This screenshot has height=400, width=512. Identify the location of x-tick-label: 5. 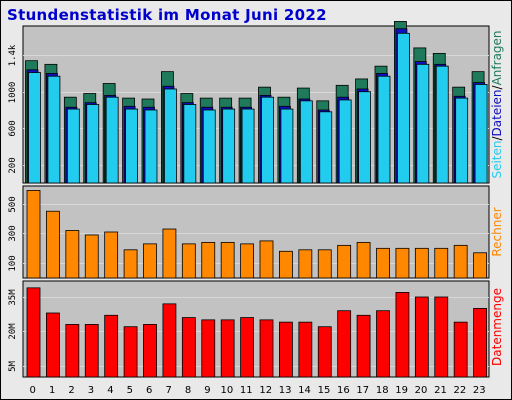
(130, 390).